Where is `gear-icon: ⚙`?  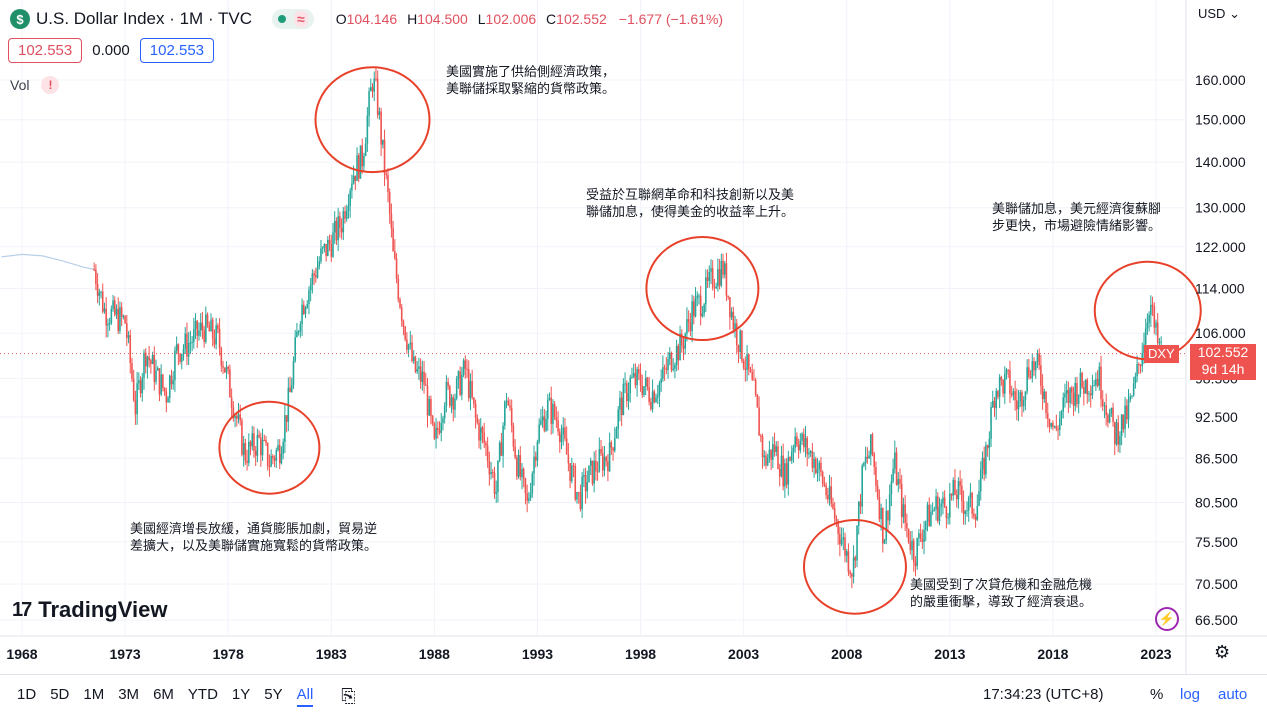 gear-icon: ⚙ is located at coordinates (1222, 652).